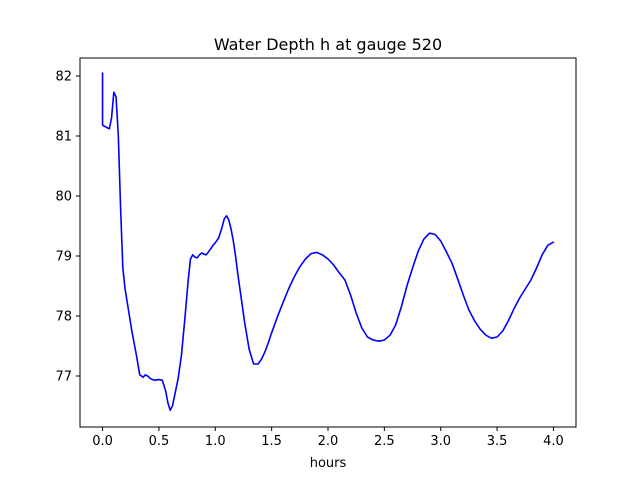  What do you see at coordinates (328, 44) in the screenshot?
I see `chart-title: Water Depth h at gauge 520` at bounding box center [328, 44].